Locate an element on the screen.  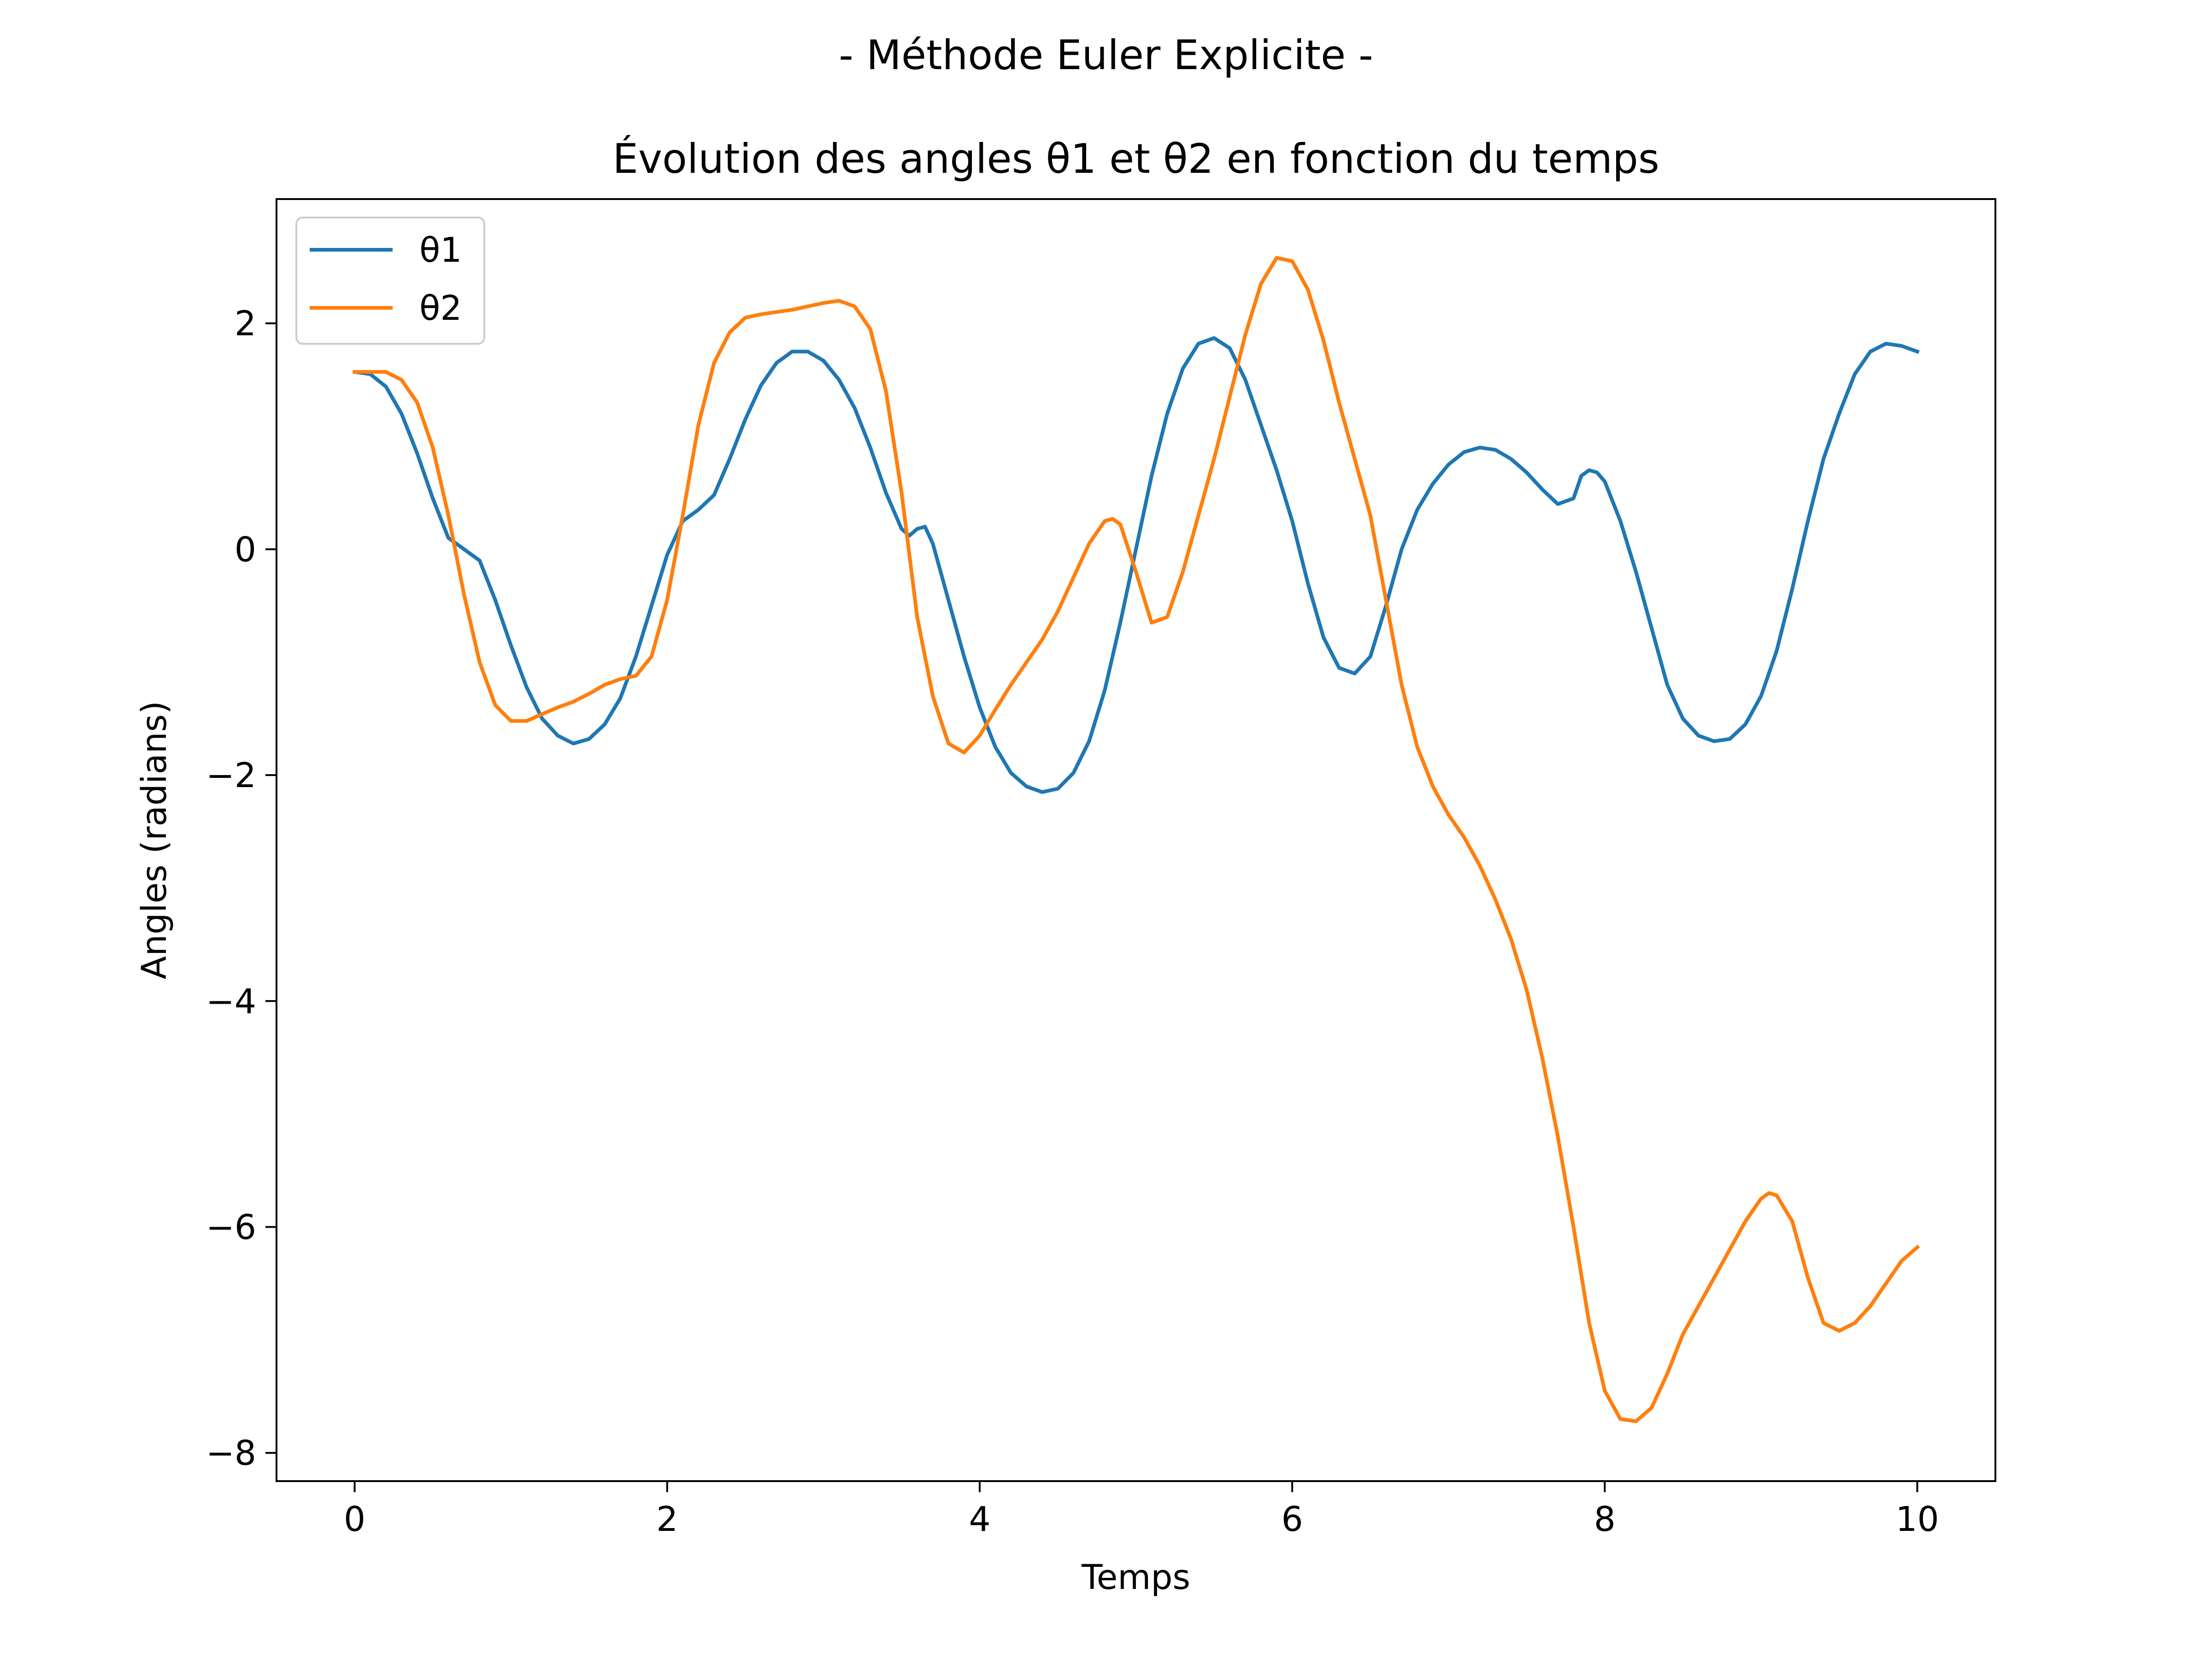
y-tick-label: −4 is located at coordinates (231, 1001).